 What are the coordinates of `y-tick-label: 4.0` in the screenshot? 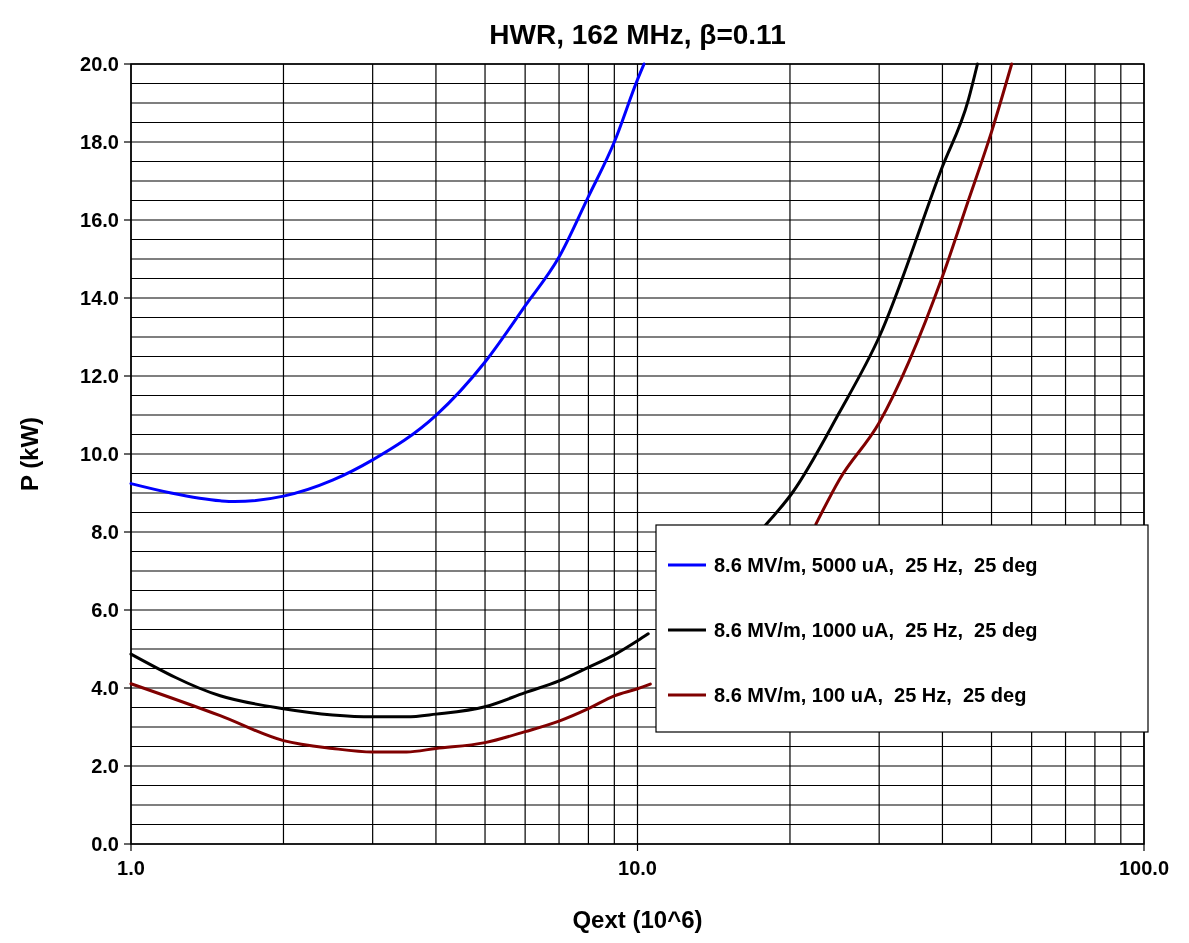 It's located at (105, 688).